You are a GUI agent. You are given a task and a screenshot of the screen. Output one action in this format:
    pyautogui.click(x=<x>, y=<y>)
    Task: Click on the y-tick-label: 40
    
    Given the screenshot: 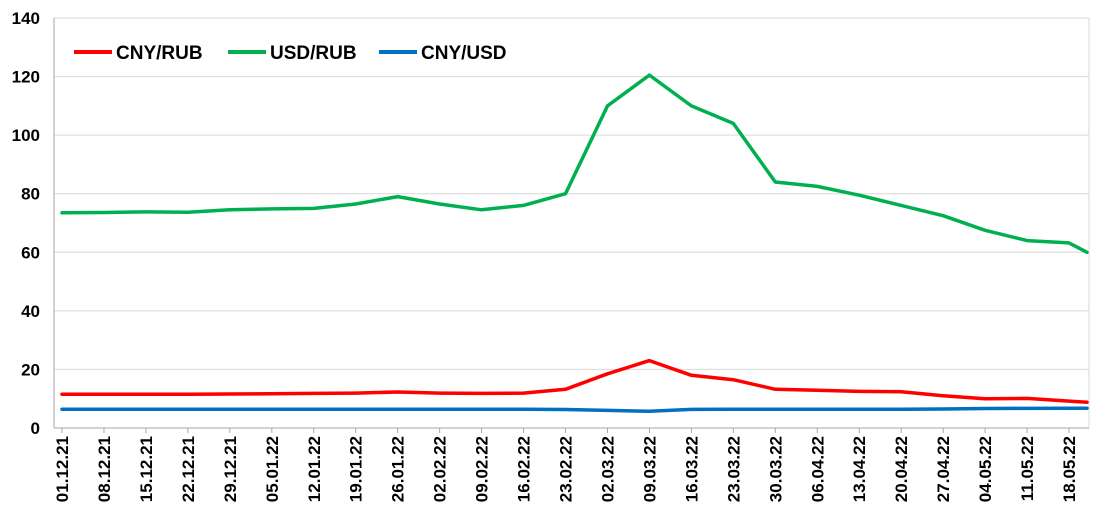 What is the action you would take?
    pyautogui.click(x=30, y=311)
    